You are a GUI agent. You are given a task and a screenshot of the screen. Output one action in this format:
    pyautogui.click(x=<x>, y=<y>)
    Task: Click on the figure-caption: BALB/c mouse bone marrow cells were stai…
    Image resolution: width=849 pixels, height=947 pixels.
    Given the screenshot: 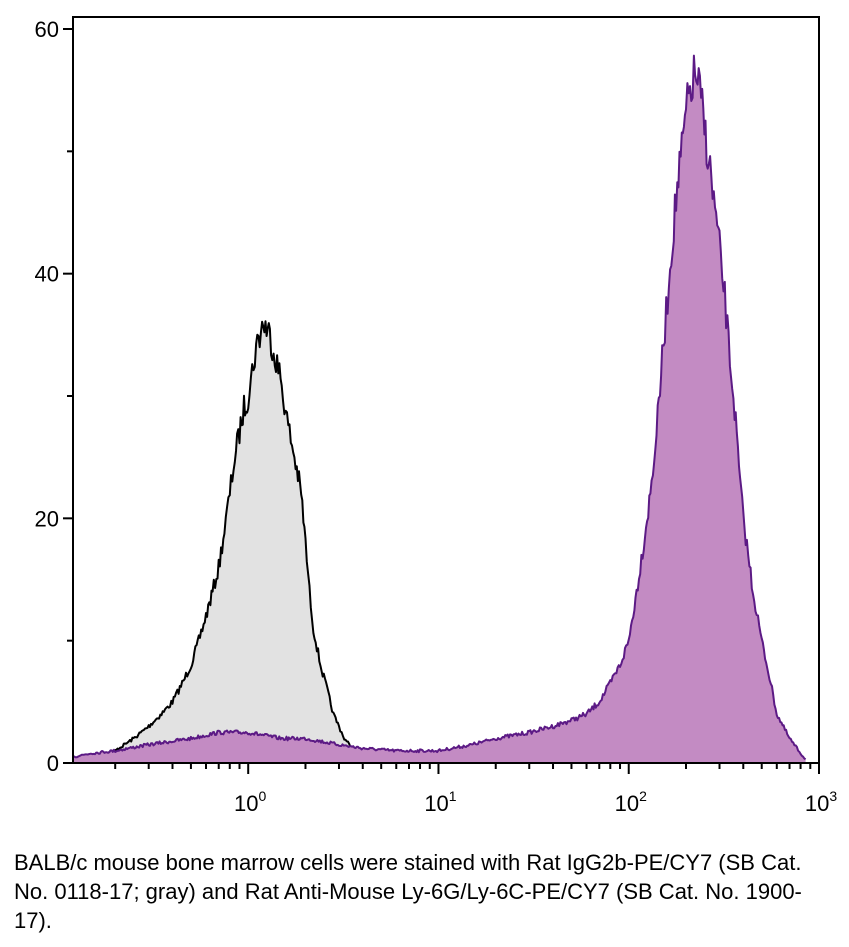 What is the action you would take?
    pyautogui.click(x=408, y=891)
    